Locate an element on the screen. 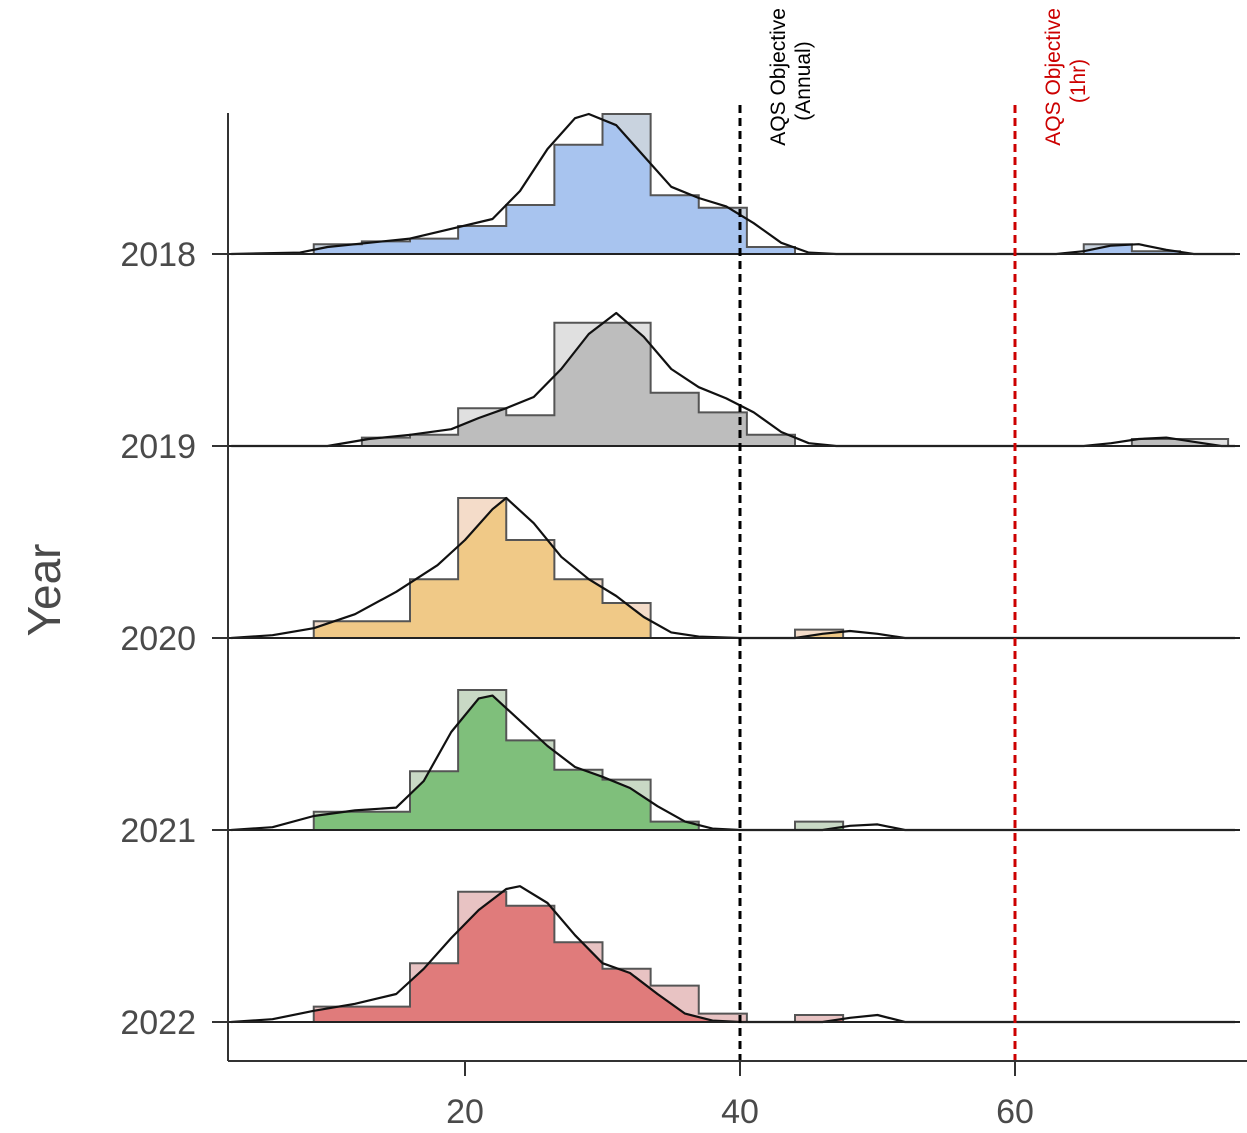 This screenshot has height=1133, width=1247. reference-label-2-line2: (1hr) is located at coordinates (1078, 81).